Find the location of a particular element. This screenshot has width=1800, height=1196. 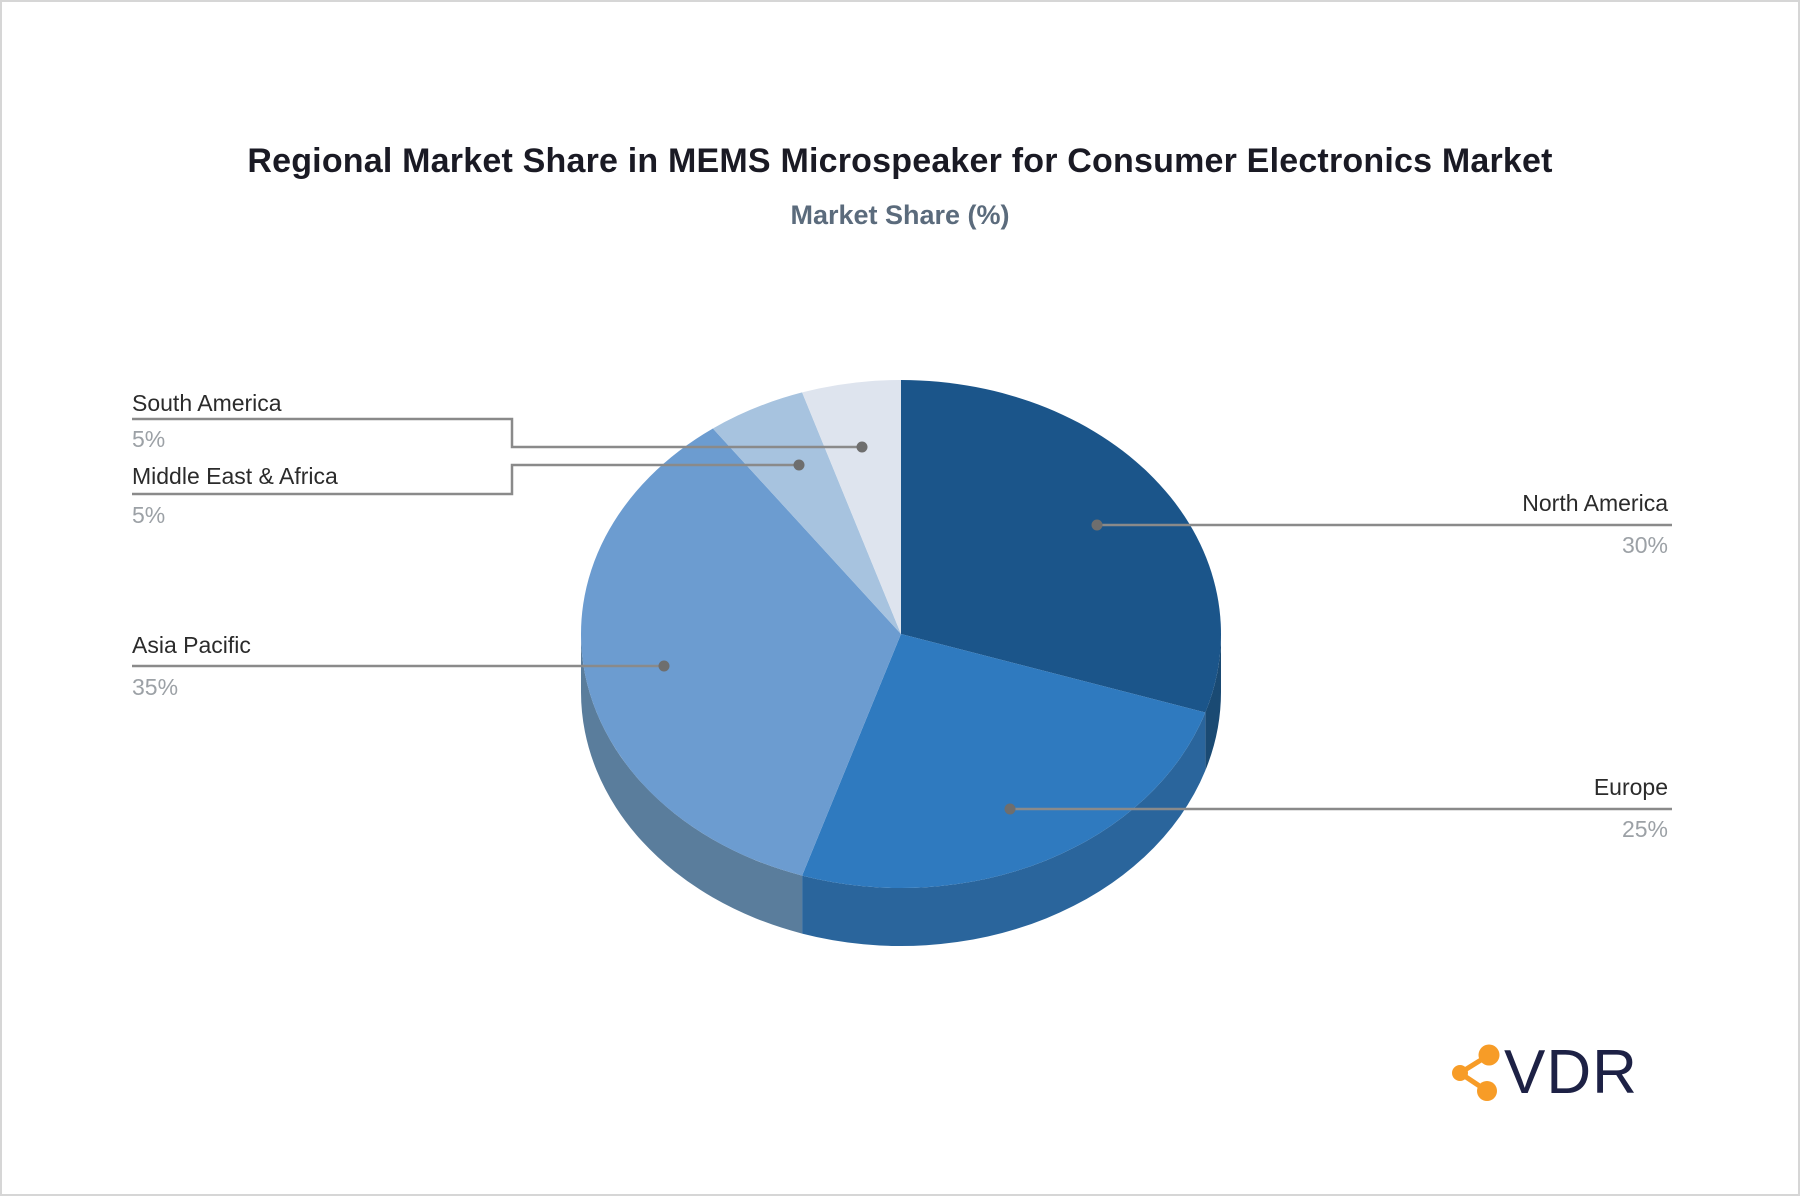

callout-label-middle-east-africa: Middle East & Africa is located at coordinates (235, 476).